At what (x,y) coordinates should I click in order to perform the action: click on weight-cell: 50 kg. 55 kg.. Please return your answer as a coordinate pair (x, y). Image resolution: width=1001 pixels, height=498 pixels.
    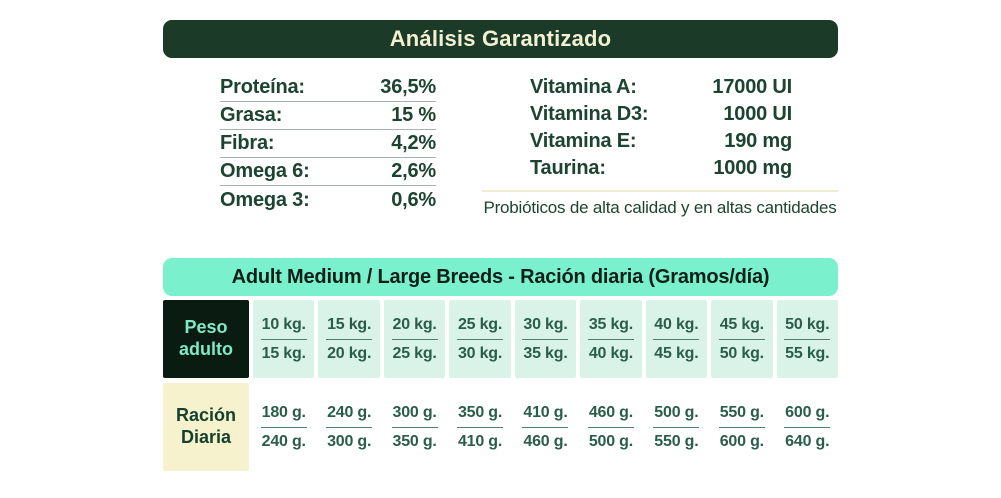
    Looking at the image, I should click on (807, 339).